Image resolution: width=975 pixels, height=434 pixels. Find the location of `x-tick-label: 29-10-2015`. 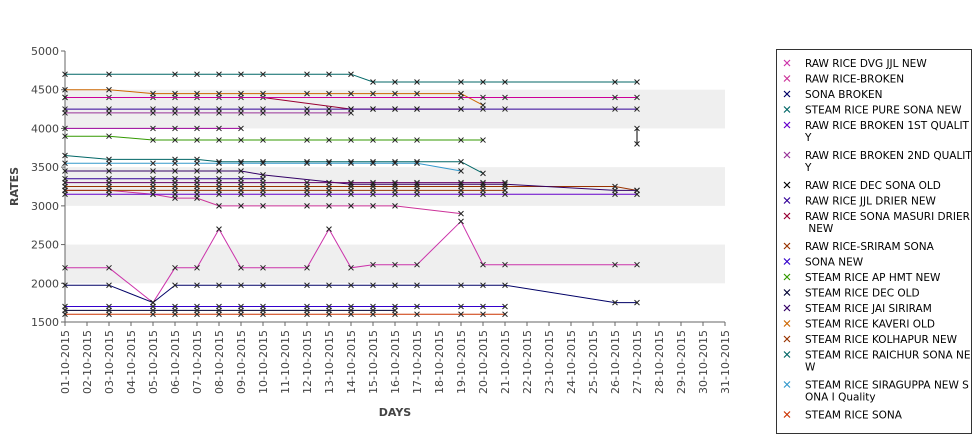

x-tick-label: 29-10-2015 is located at coordinates (681, 362).